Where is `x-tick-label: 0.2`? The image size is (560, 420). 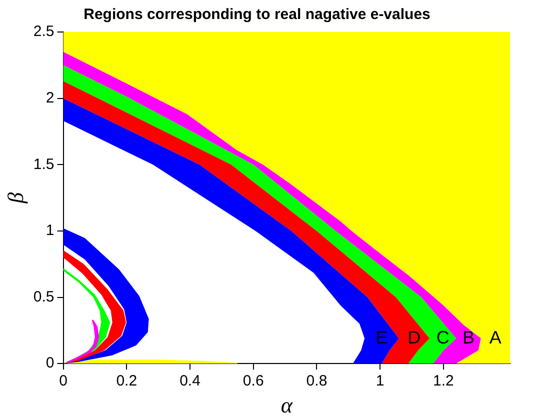
x-tick-label: 0.2 is located at coordinates (127, 381).